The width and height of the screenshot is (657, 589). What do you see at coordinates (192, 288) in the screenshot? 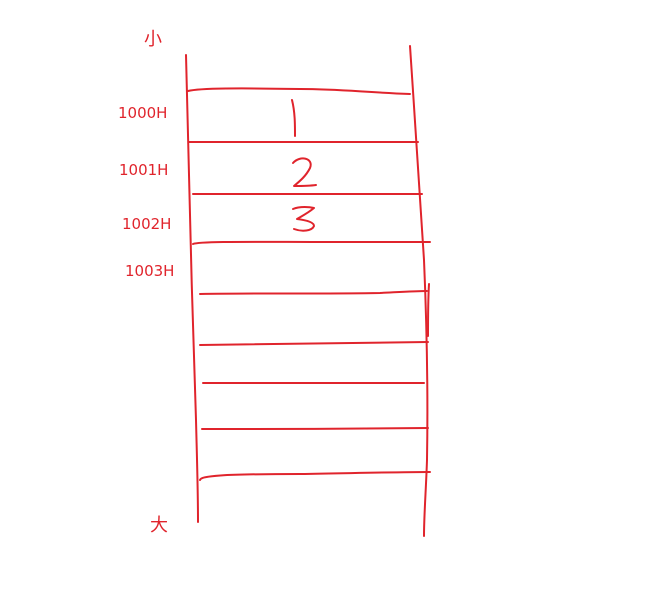
I see `memory-left-wall` at bounding box center [192, 288].